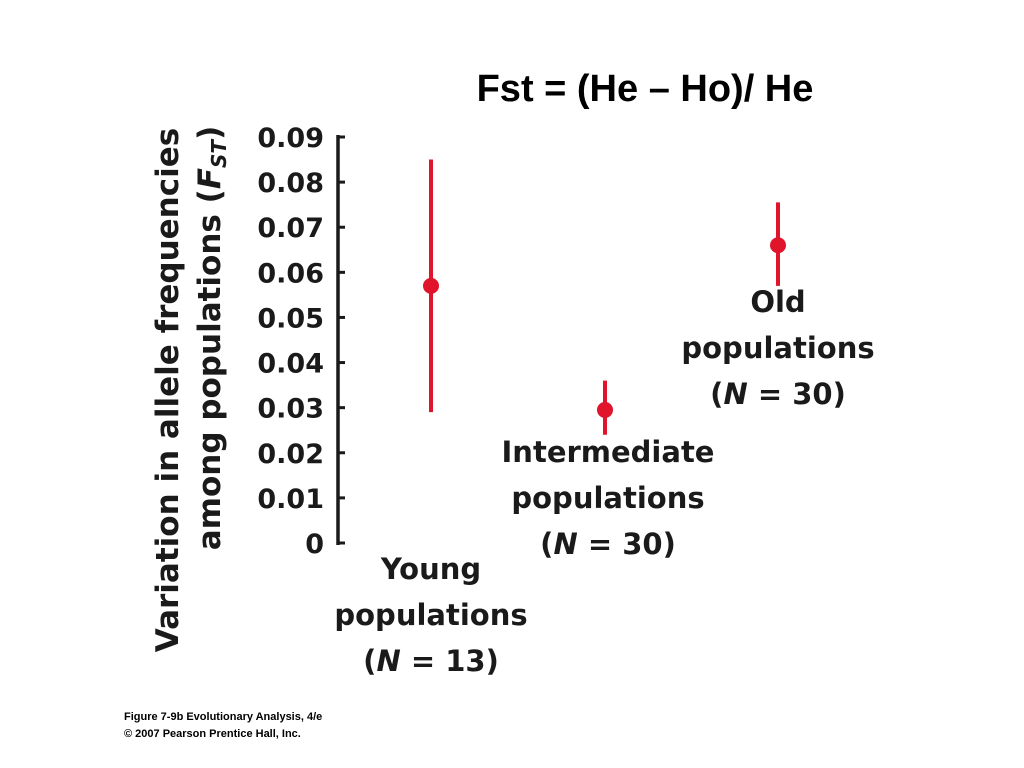 The image size is (1024, 768). Describe the element at coordinates (212, 734) in the screenshot. I see `copyright-credit: © 2007 Pearson Prentice Hall, Inc.` at that location.